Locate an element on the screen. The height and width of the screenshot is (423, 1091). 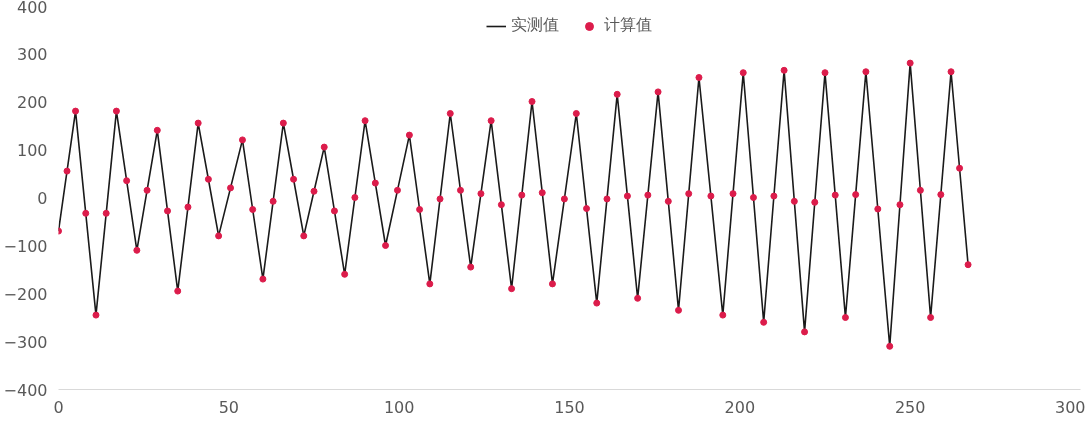
x-tick-label: 50 is located at coordinates (229, 407).